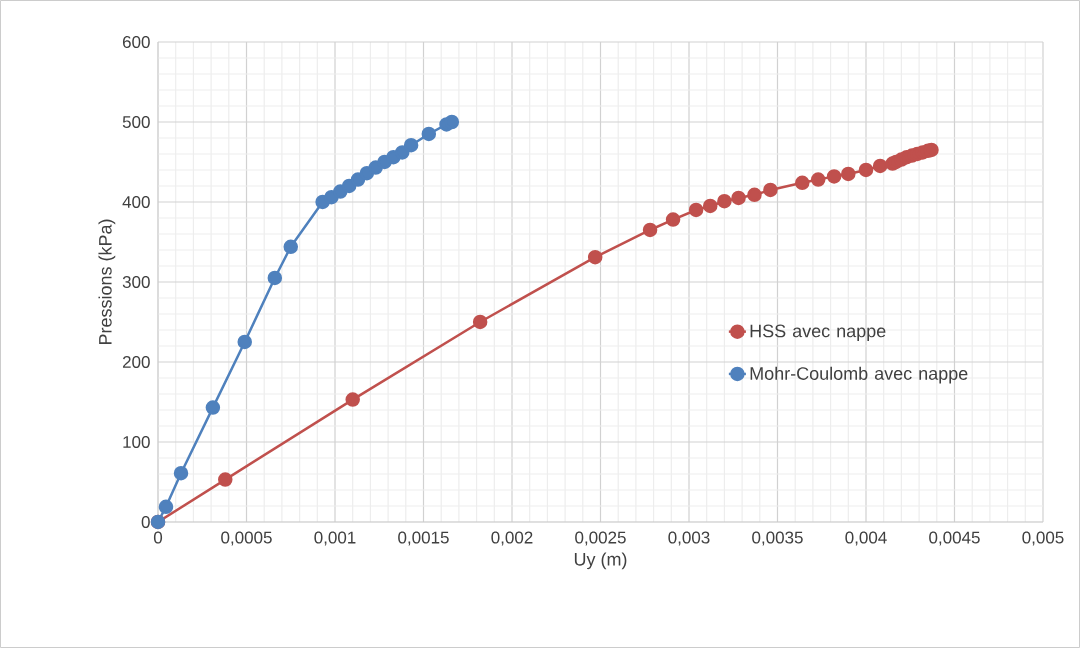 The height and width of the screenshot is (648, 1080). I want to click on x-tick-label: 0,0035, so click(777, 538).